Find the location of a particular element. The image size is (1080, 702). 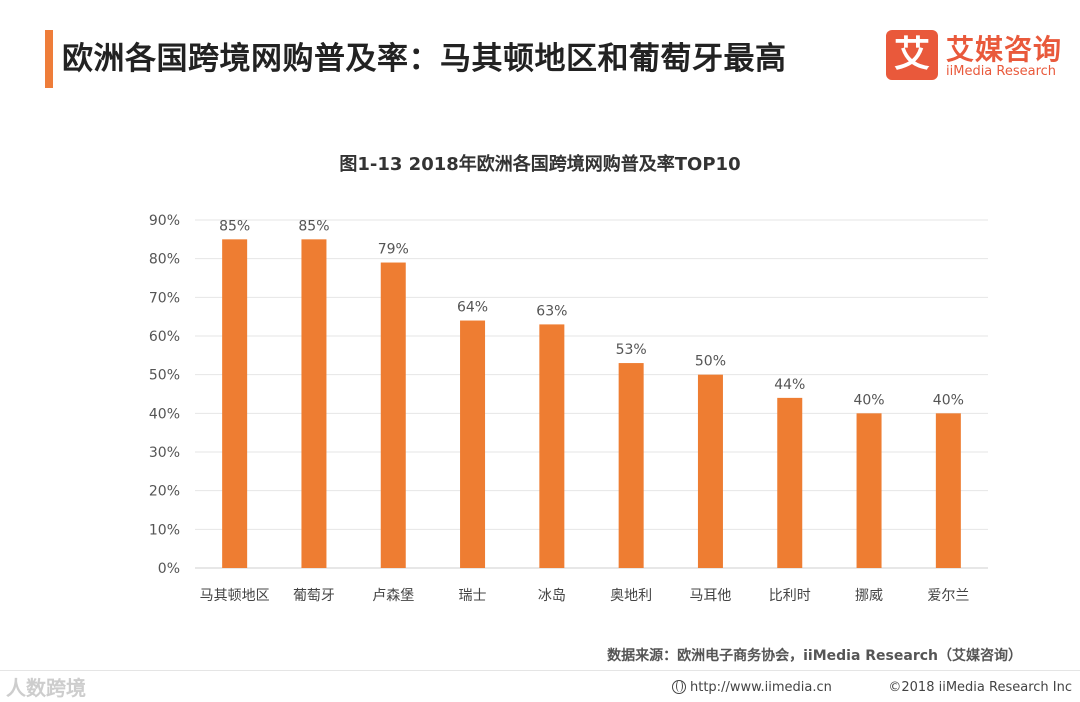

data-source: 数据来源：欧洲电子商务协会，iiMedia Research（艾媒咨询） is located at coordinates (814, 656).